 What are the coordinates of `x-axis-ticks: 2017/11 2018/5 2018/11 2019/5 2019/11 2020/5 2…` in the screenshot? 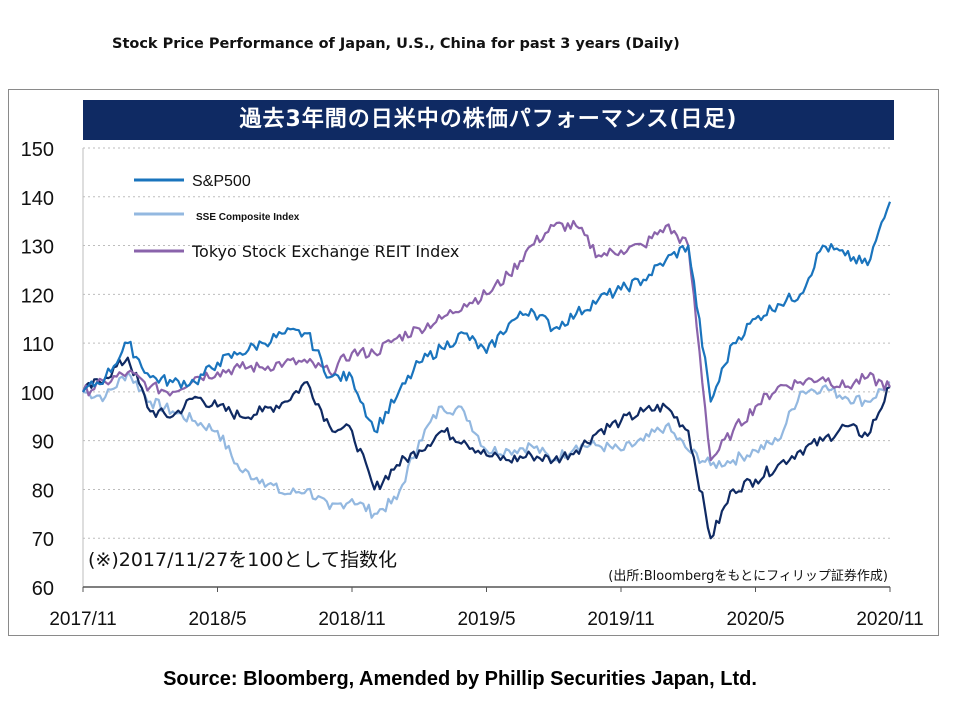 It's located at (486, 608).